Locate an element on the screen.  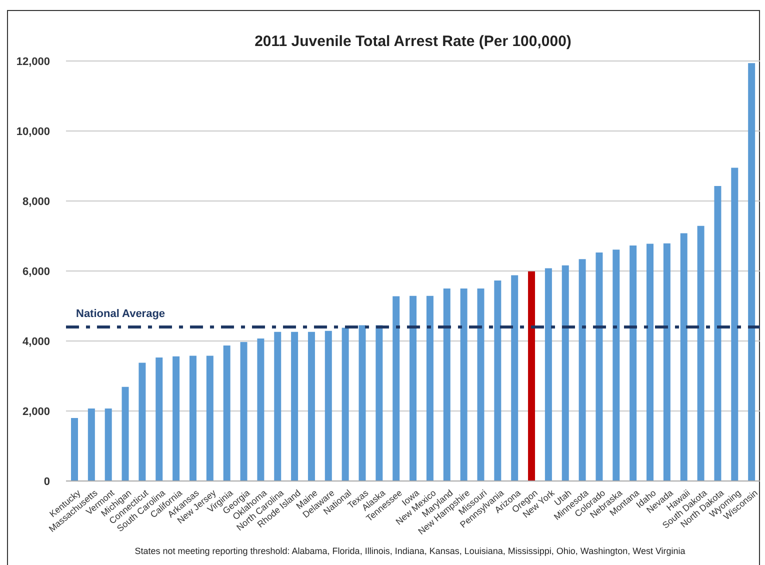
y-tick-label: 0 is located at coordinates (47, 482).